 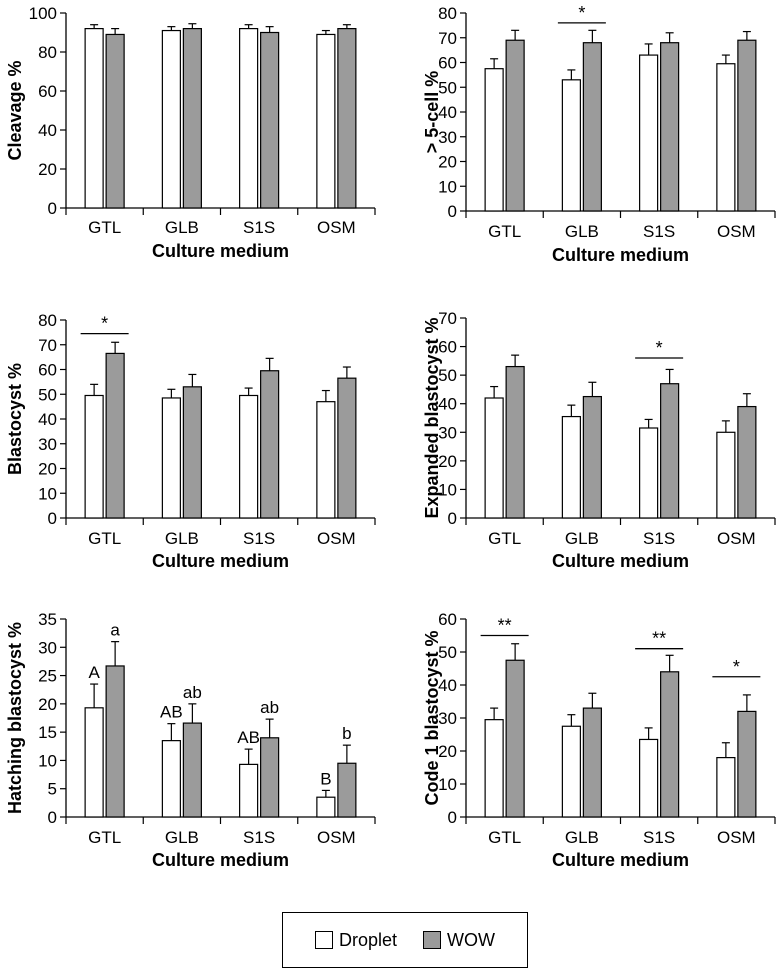 I want to click on y-tick-label: 25, so click(x=47, y=676).